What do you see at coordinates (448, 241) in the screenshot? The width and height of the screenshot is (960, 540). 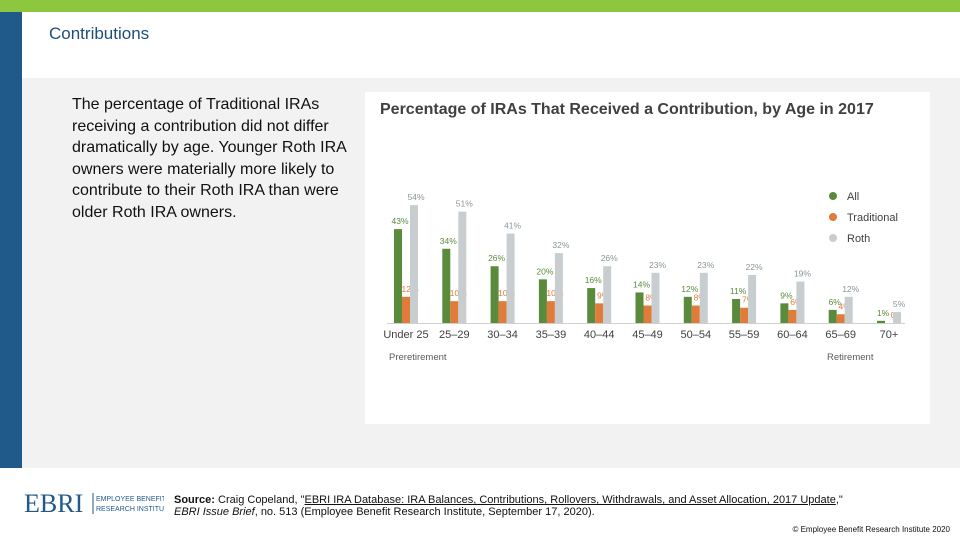 I see `data-label-all-1: 34%` at bounding box center [448, 241].